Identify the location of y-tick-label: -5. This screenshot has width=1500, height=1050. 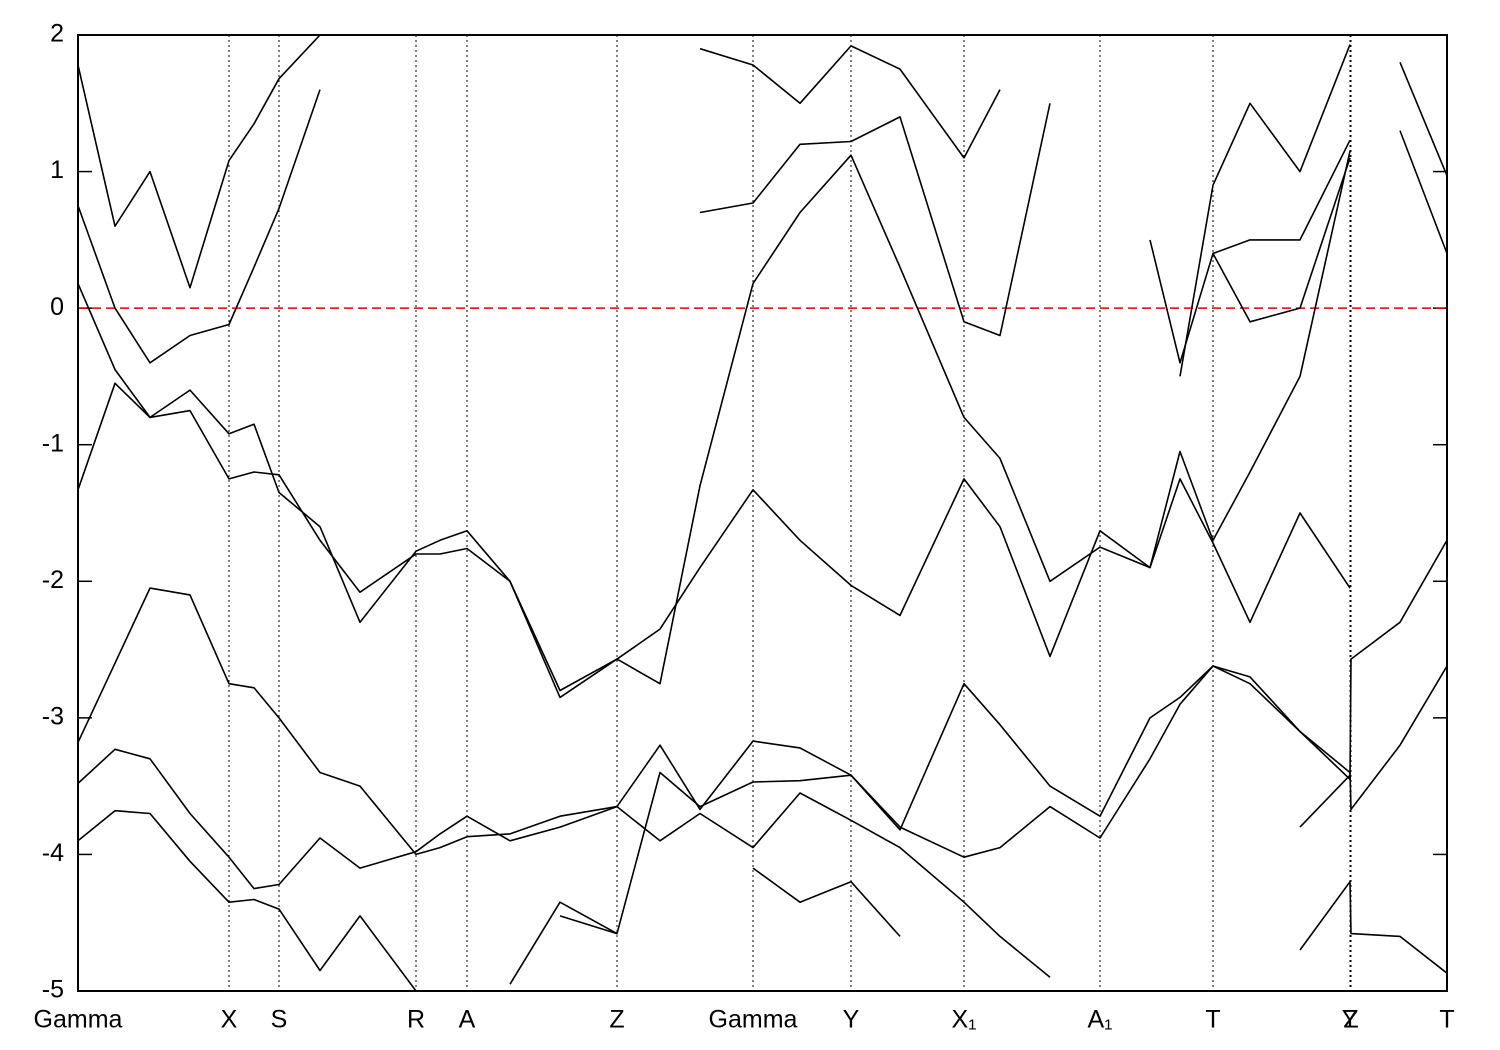
(53, 990).